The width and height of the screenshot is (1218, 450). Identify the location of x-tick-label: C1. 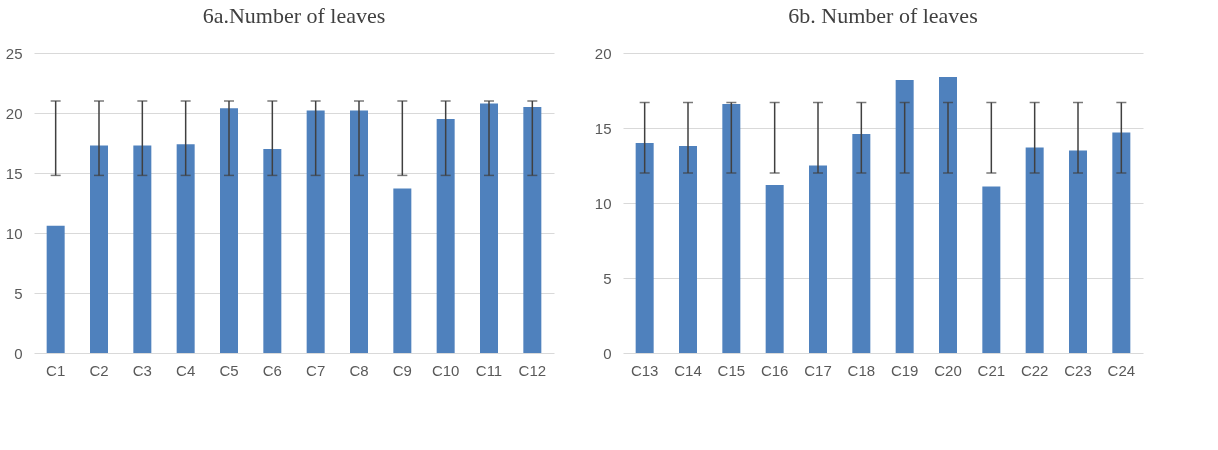
(56, 370).